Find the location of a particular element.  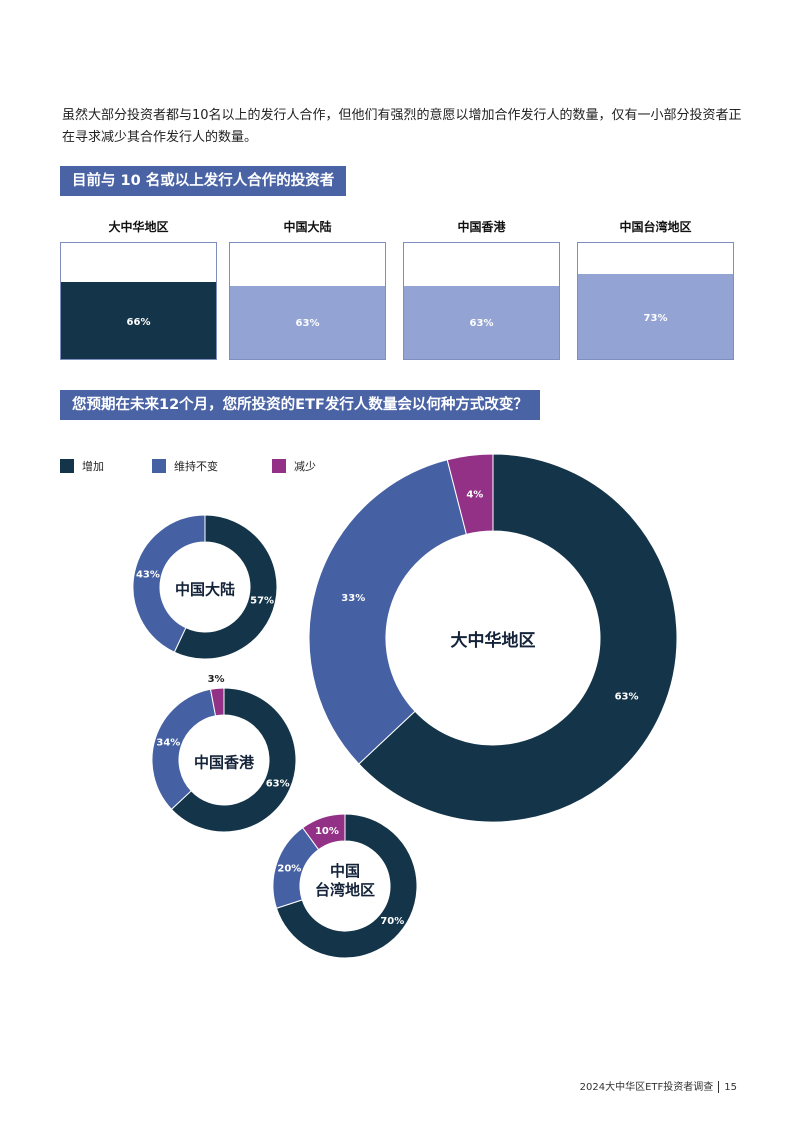

donut-center-title: 大中华地区 is located at coordinates (493, 640).